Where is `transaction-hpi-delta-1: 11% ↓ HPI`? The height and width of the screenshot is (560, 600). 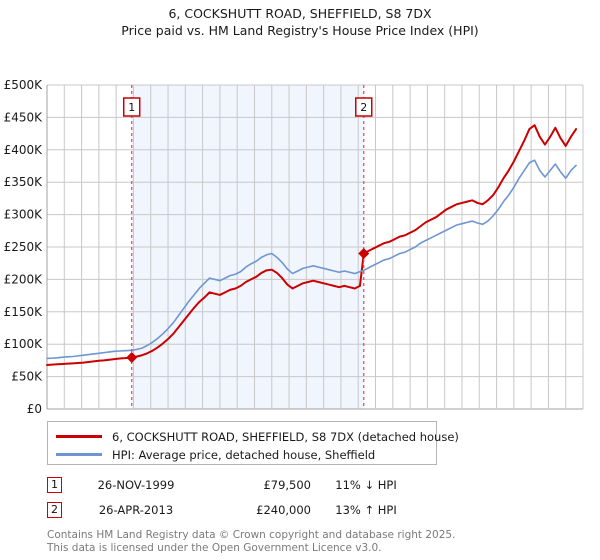 transaction-hpi-delta-1: 11% ↓ HPI is located at coordinates (366, 484).